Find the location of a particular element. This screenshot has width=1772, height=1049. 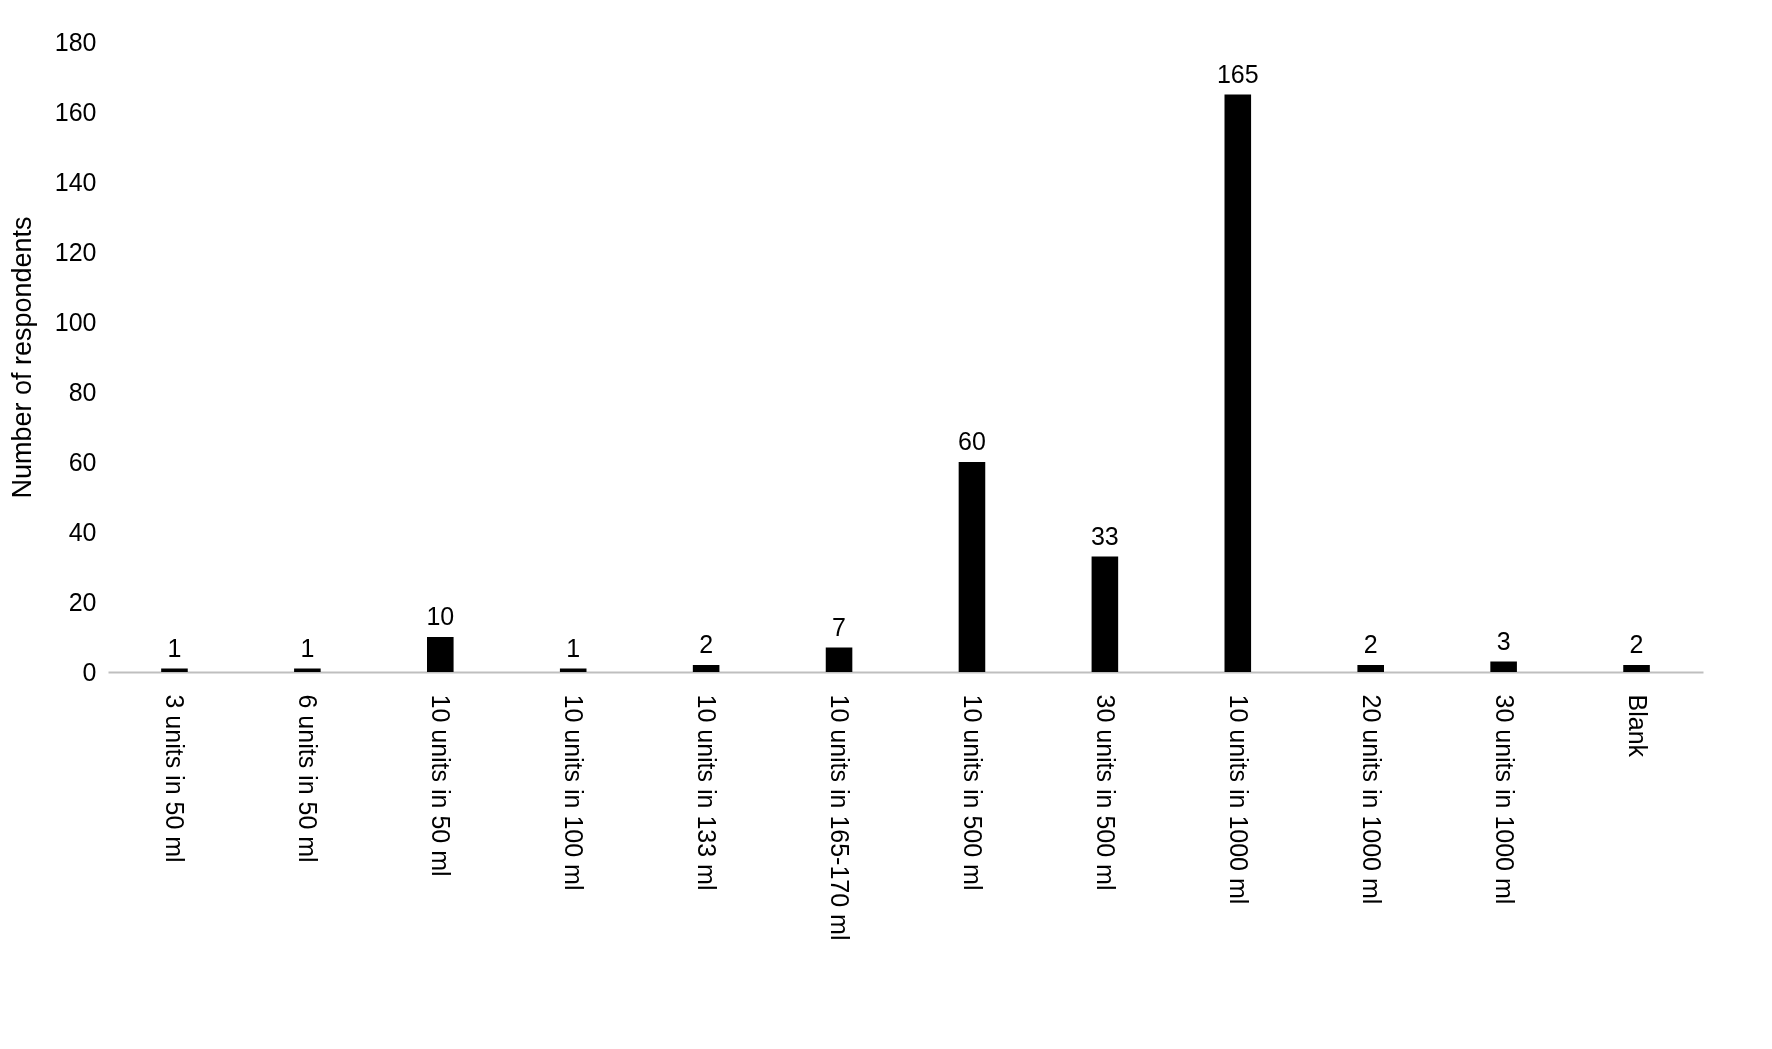

data-label: 10 is located at coordinates (440, 616).